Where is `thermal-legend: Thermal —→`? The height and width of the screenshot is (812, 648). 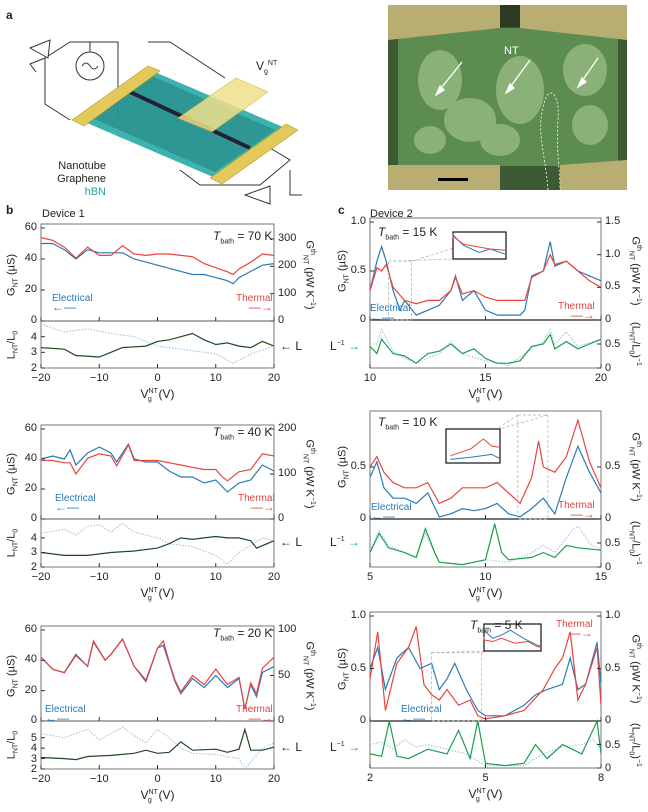
thermal-legend: Thermal —→ is located at coordinates (574, 629).